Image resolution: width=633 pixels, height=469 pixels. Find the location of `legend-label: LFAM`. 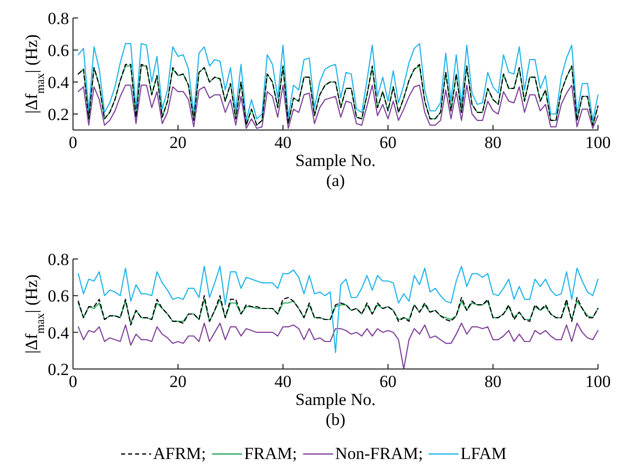

legend-label: LFAM is located at coordinates (483, 453).